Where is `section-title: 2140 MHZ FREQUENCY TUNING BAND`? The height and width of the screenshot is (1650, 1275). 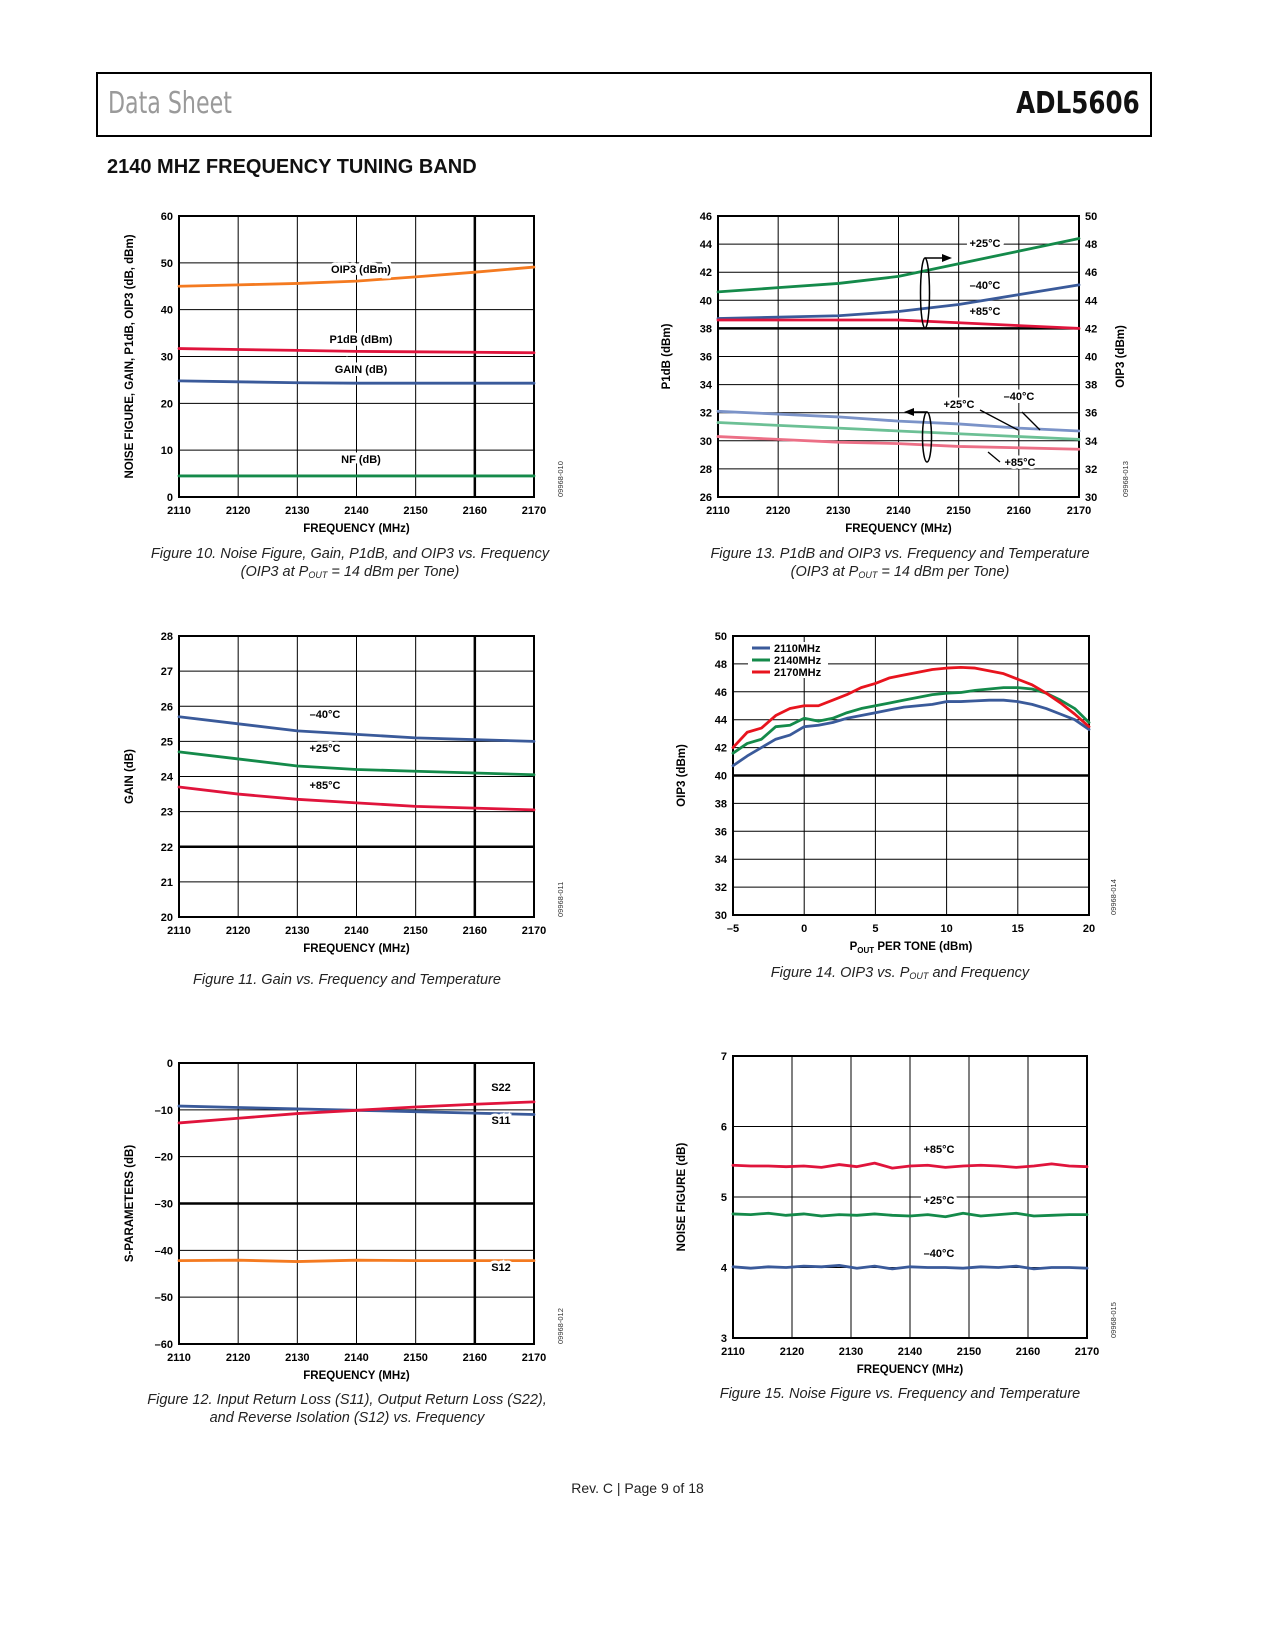 section-title: 2140 MHZ FREQUENCY TUNING BAND is located at coordinates (292, 167).